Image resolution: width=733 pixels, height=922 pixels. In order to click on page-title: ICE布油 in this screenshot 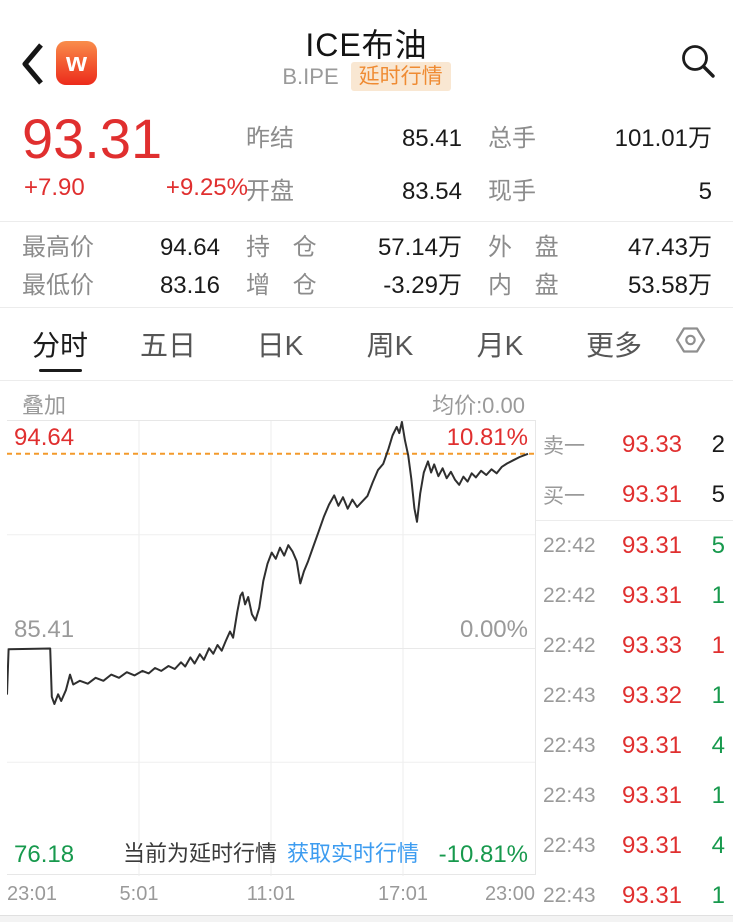, I will do `click(366, 45)`.